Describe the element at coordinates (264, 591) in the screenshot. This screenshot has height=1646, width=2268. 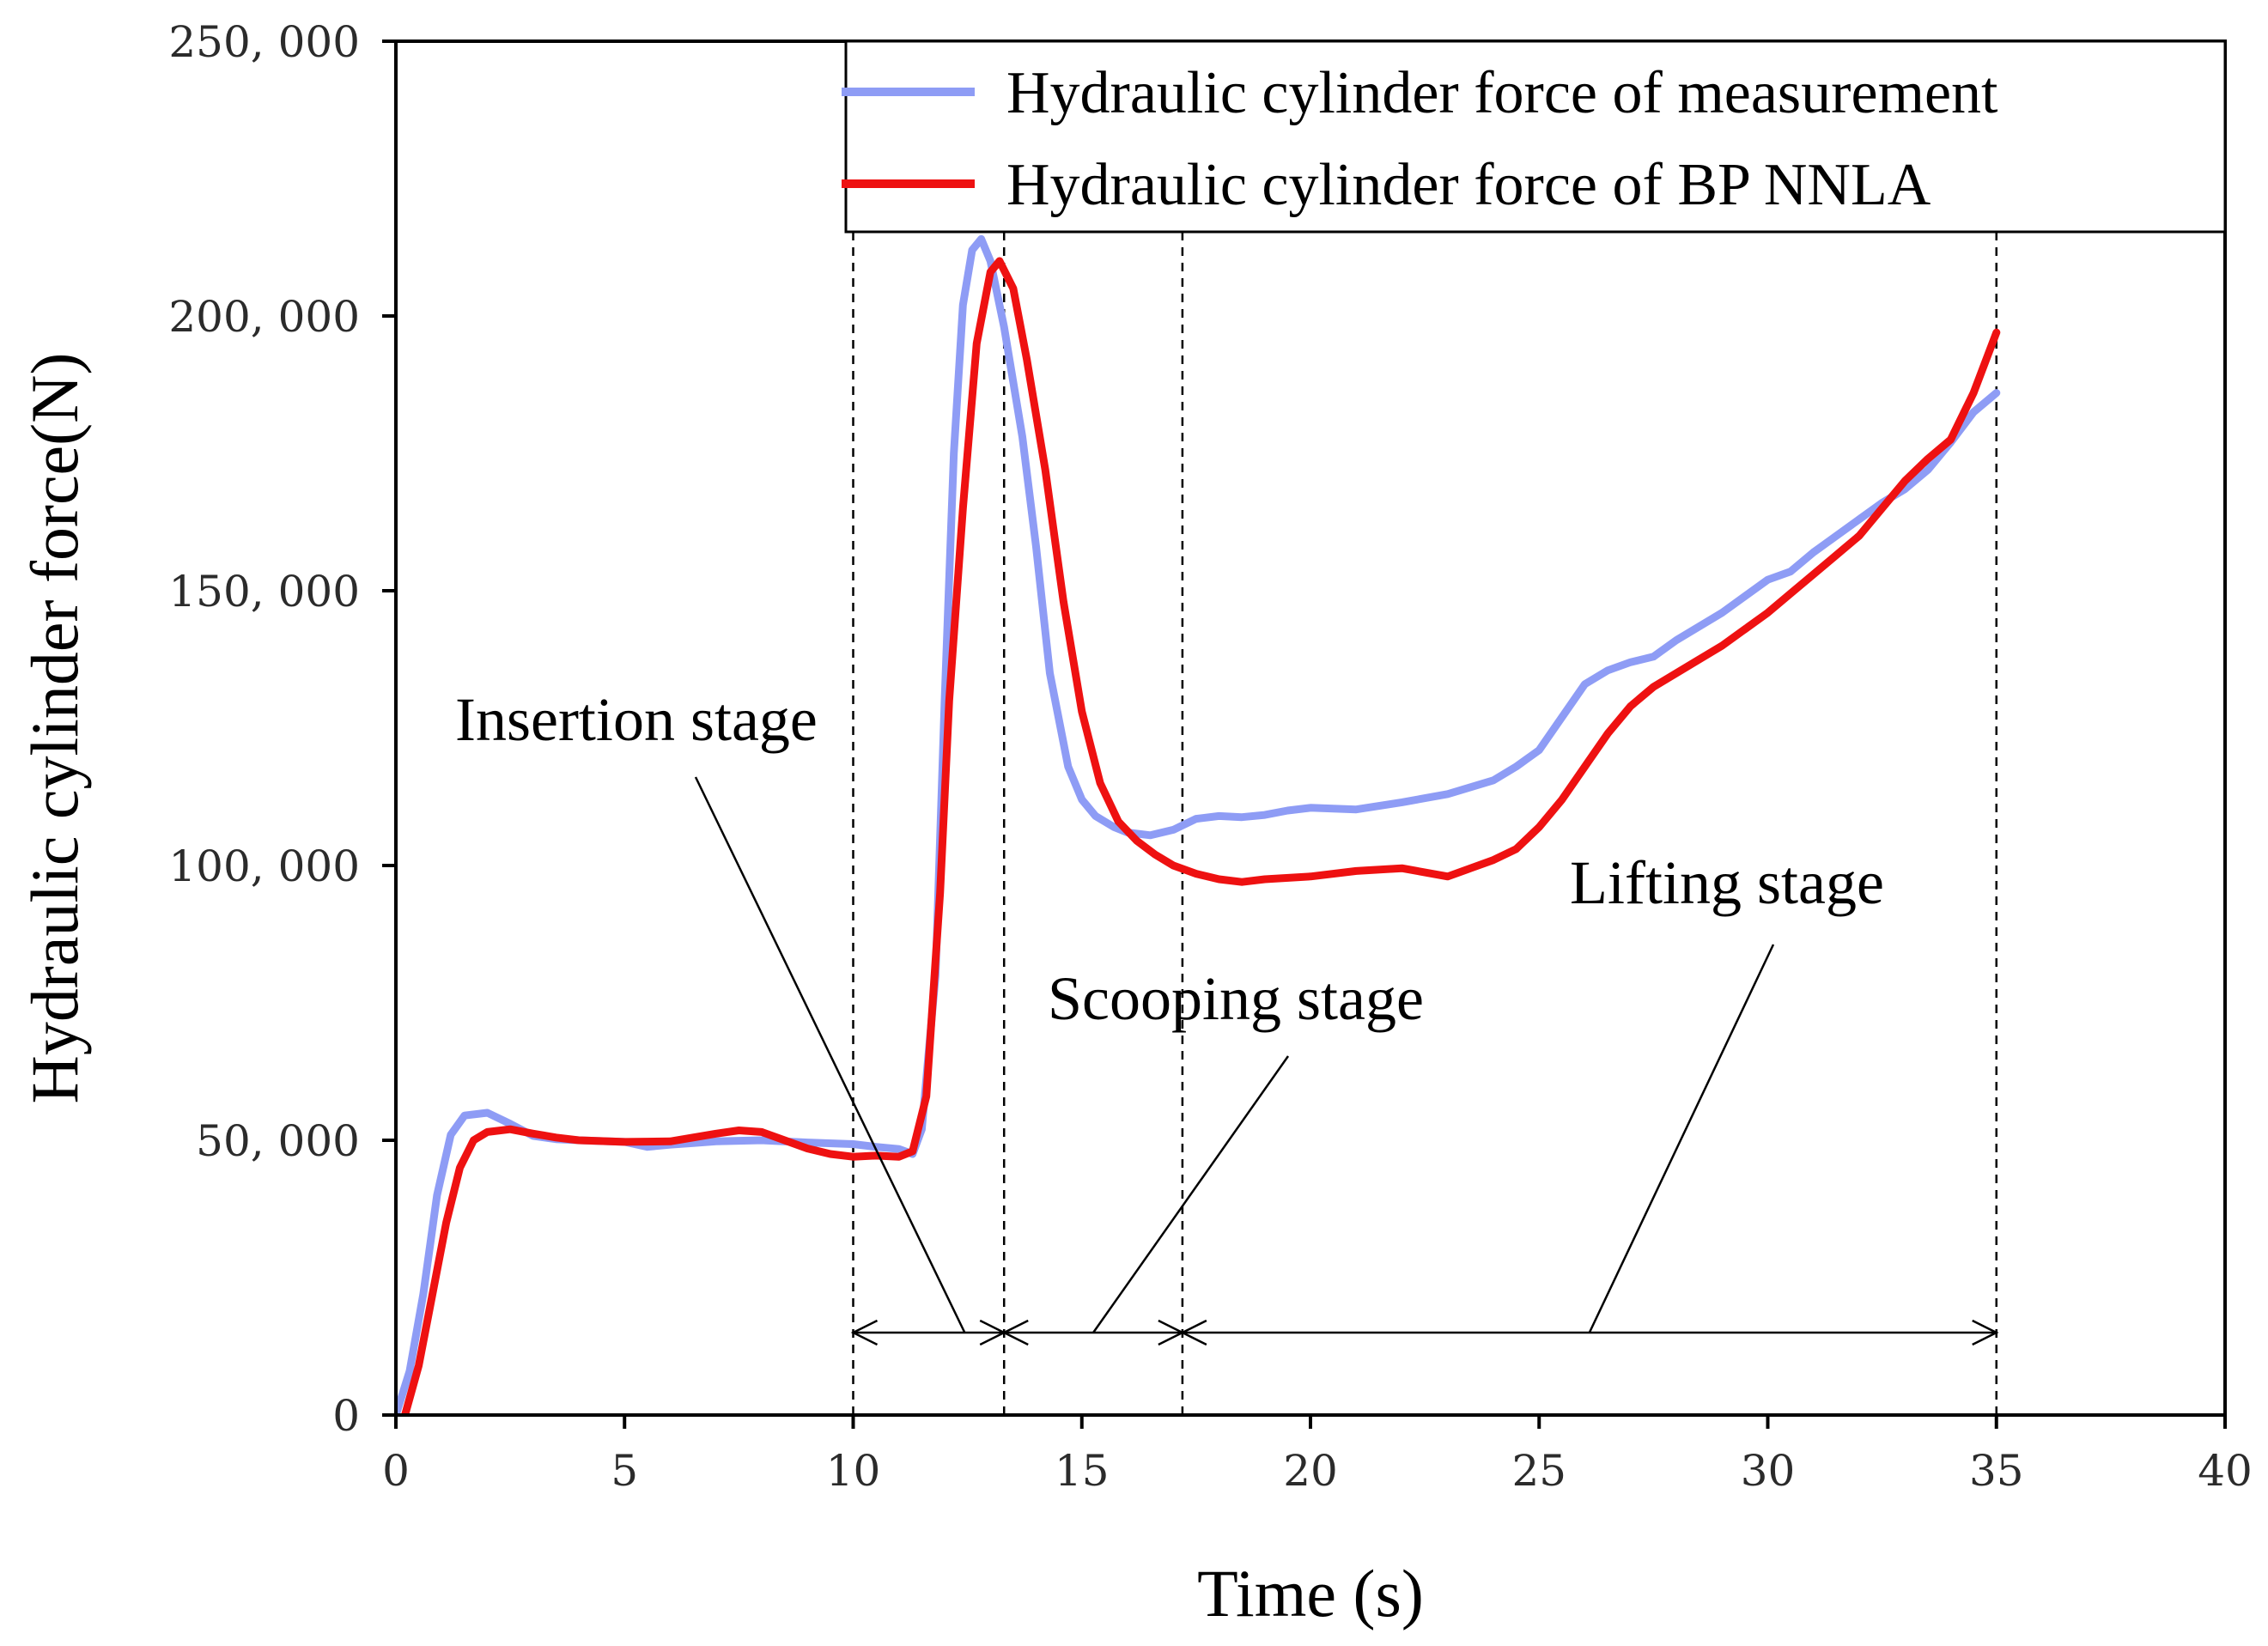
I see `y-tick-label: 150, 000` at that location.